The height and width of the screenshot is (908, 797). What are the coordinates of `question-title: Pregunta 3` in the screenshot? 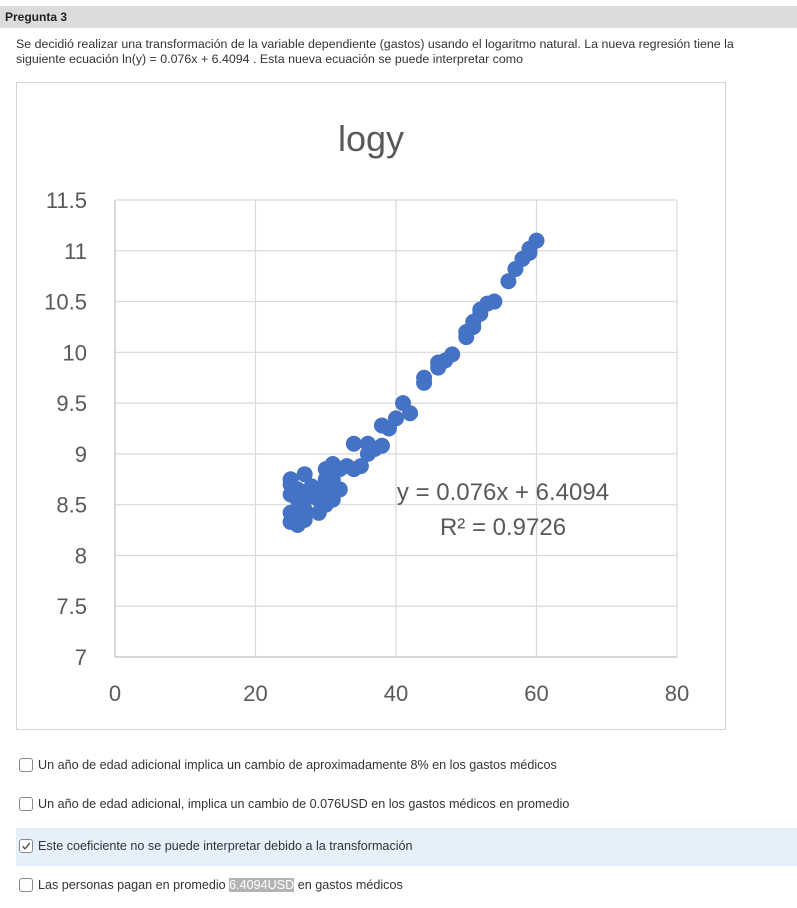 It's located at (36, 17).